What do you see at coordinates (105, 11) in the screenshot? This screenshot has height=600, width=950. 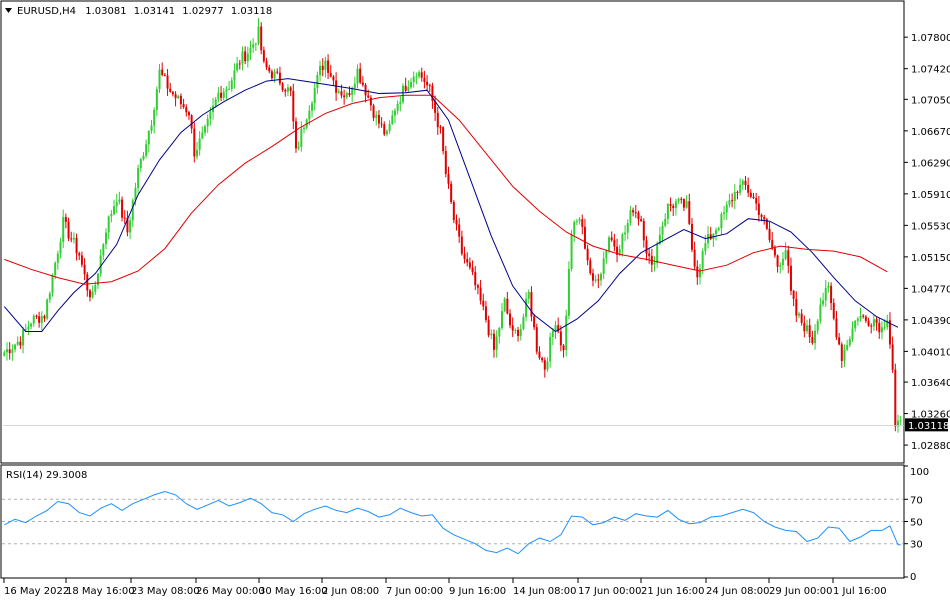 I see `open-value: 1.03081` at bounding box center [105, 11].